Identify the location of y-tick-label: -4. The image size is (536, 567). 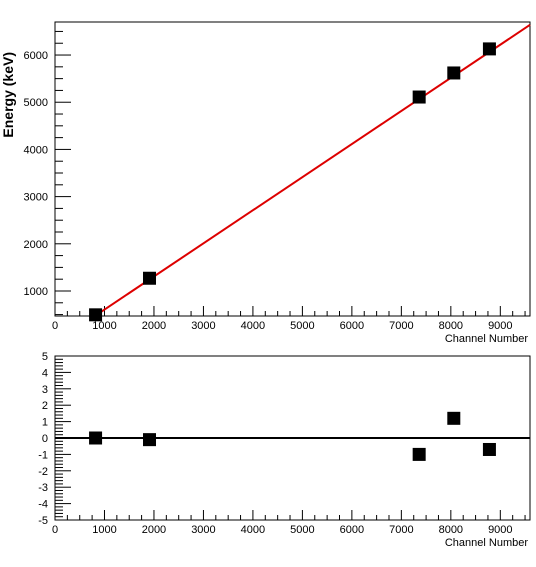
(43, 505).